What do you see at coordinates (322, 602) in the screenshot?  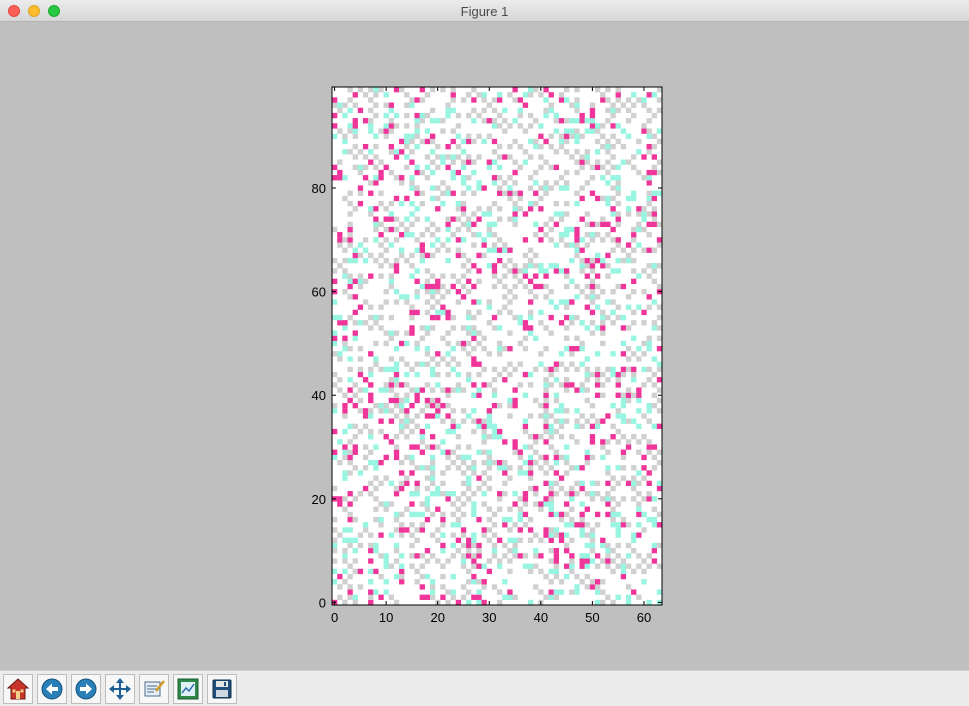 I see `y-tick-label: 0` at bounding box center [322, 602].